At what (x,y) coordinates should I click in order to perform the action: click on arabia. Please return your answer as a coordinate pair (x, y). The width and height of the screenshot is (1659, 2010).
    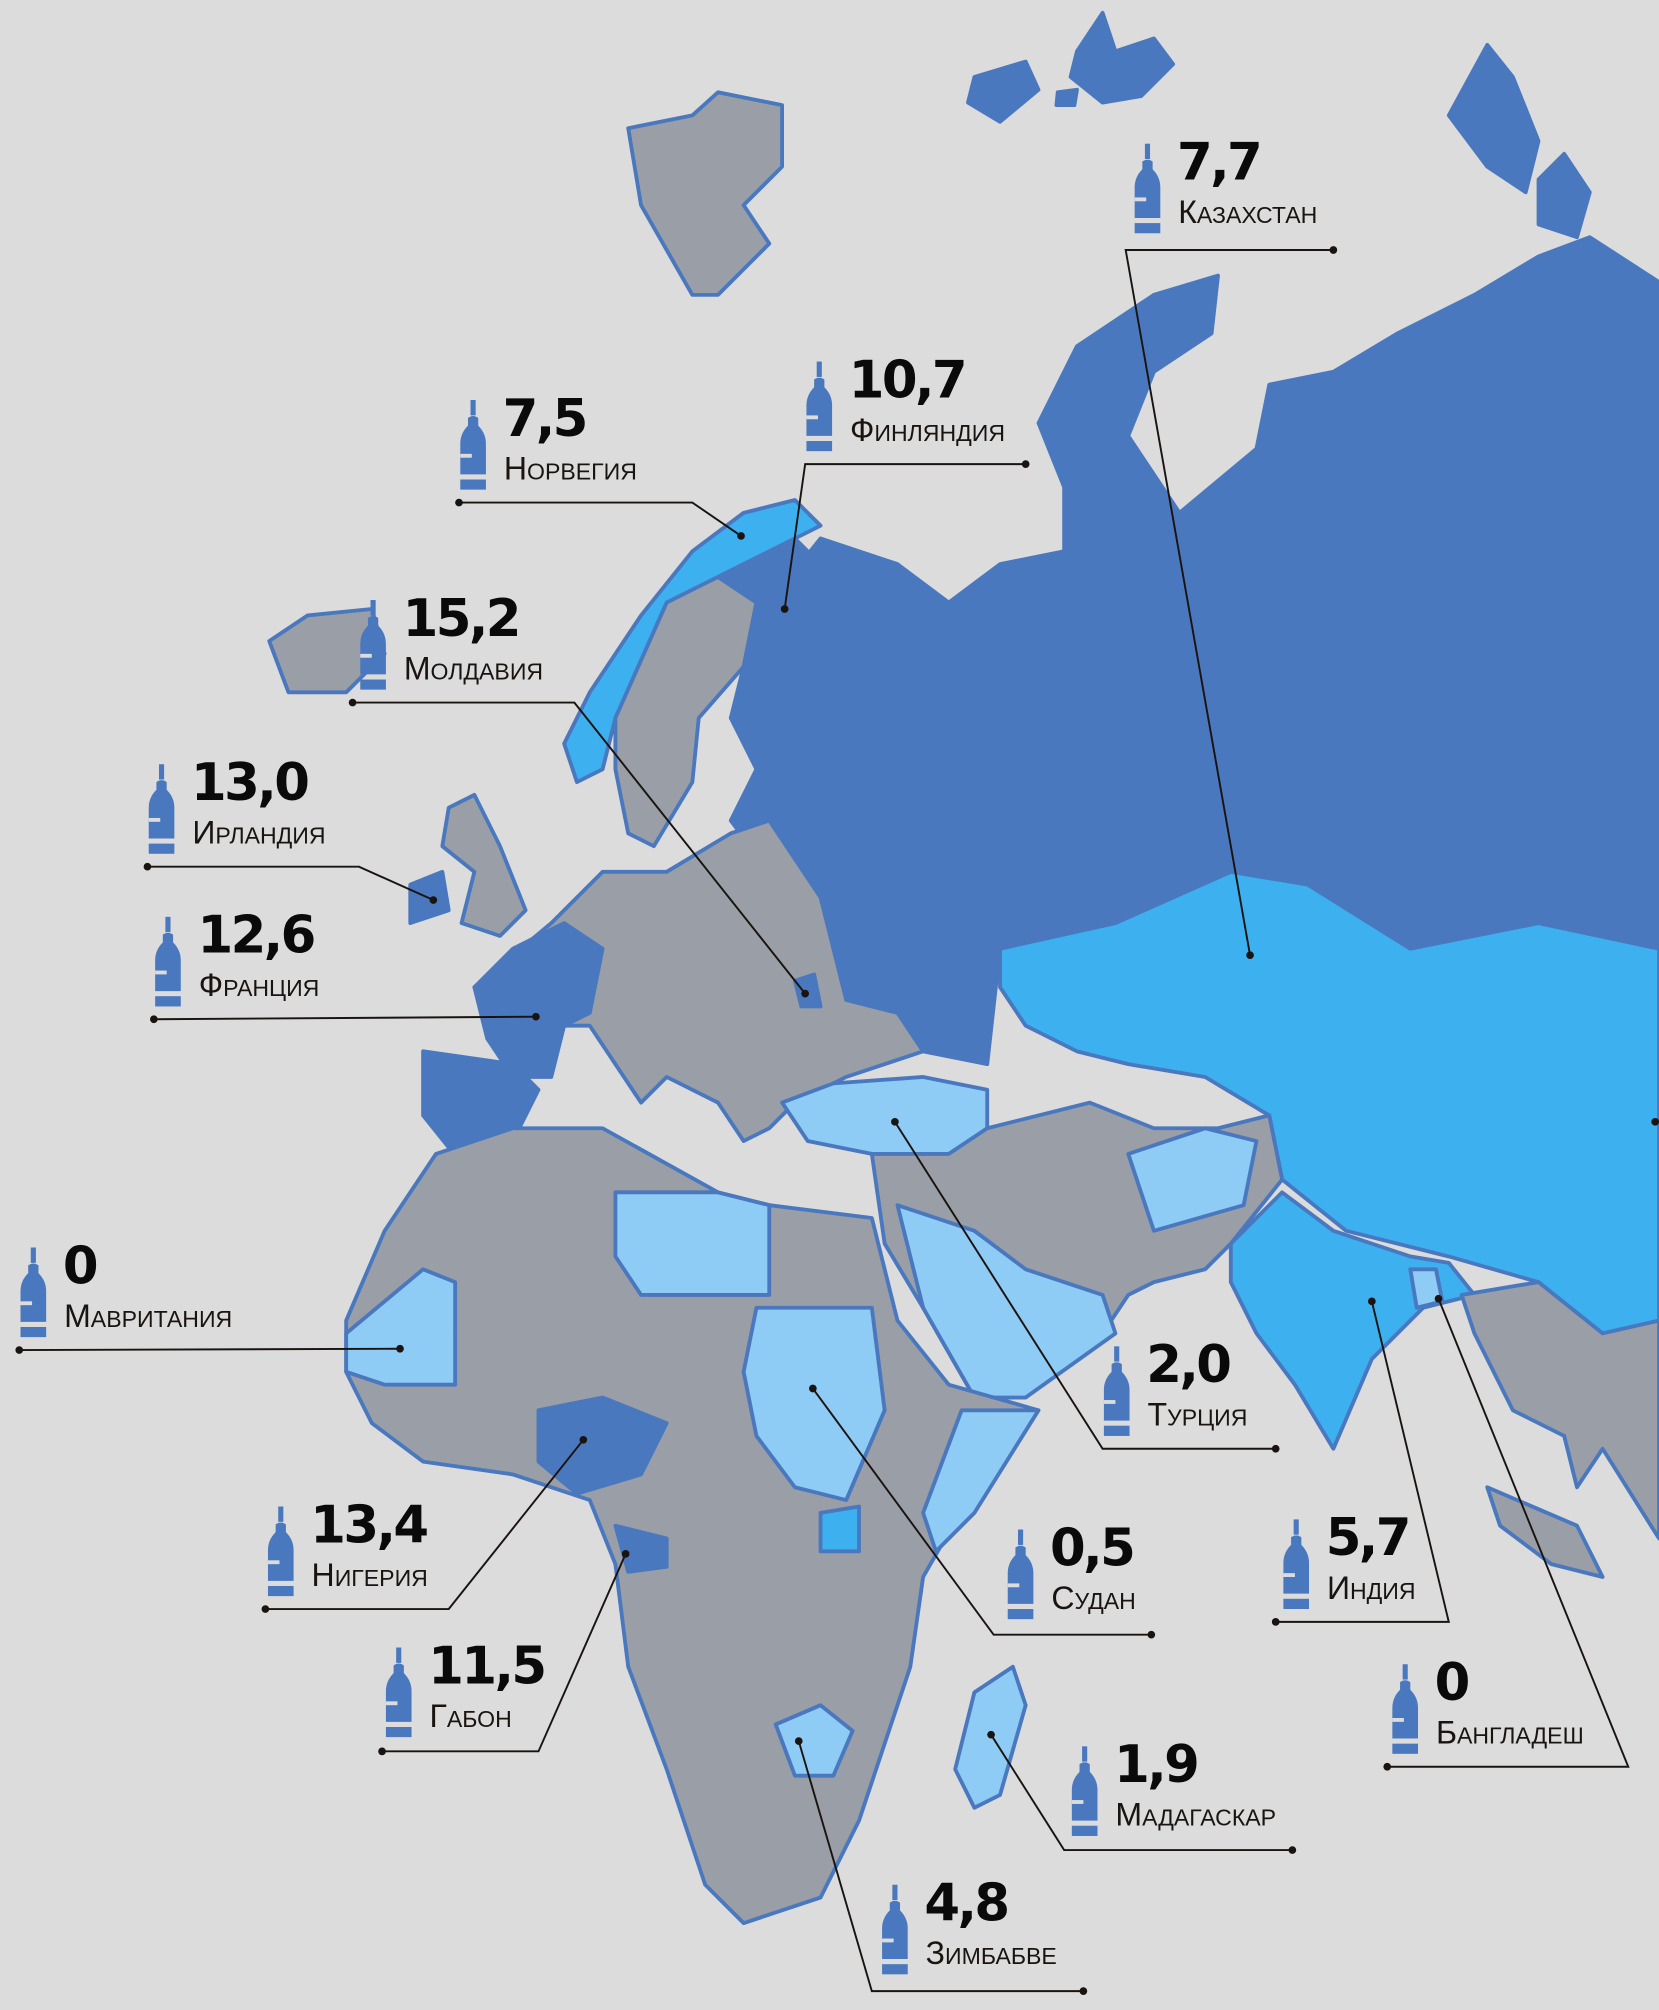
    Looking at the image, I should click on (1006, 1301).